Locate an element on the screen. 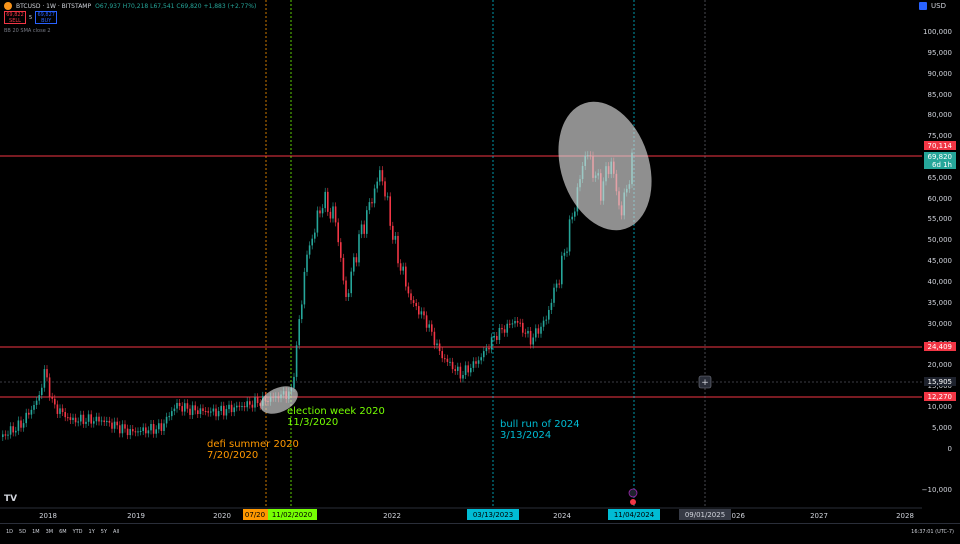 The image size is (960, 544). date-tag-election: 11/02/2020 is located at coordinates (292, 515).